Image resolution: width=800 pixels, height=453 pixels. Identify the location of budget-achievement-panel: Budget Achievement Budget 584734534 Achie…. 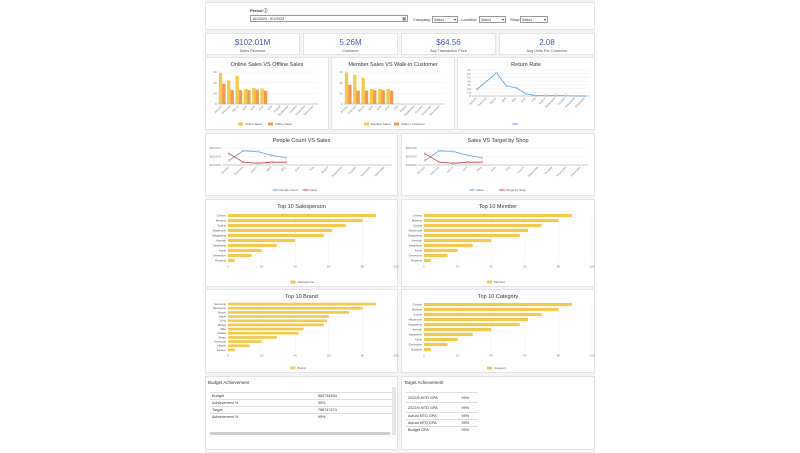
(301, 413).